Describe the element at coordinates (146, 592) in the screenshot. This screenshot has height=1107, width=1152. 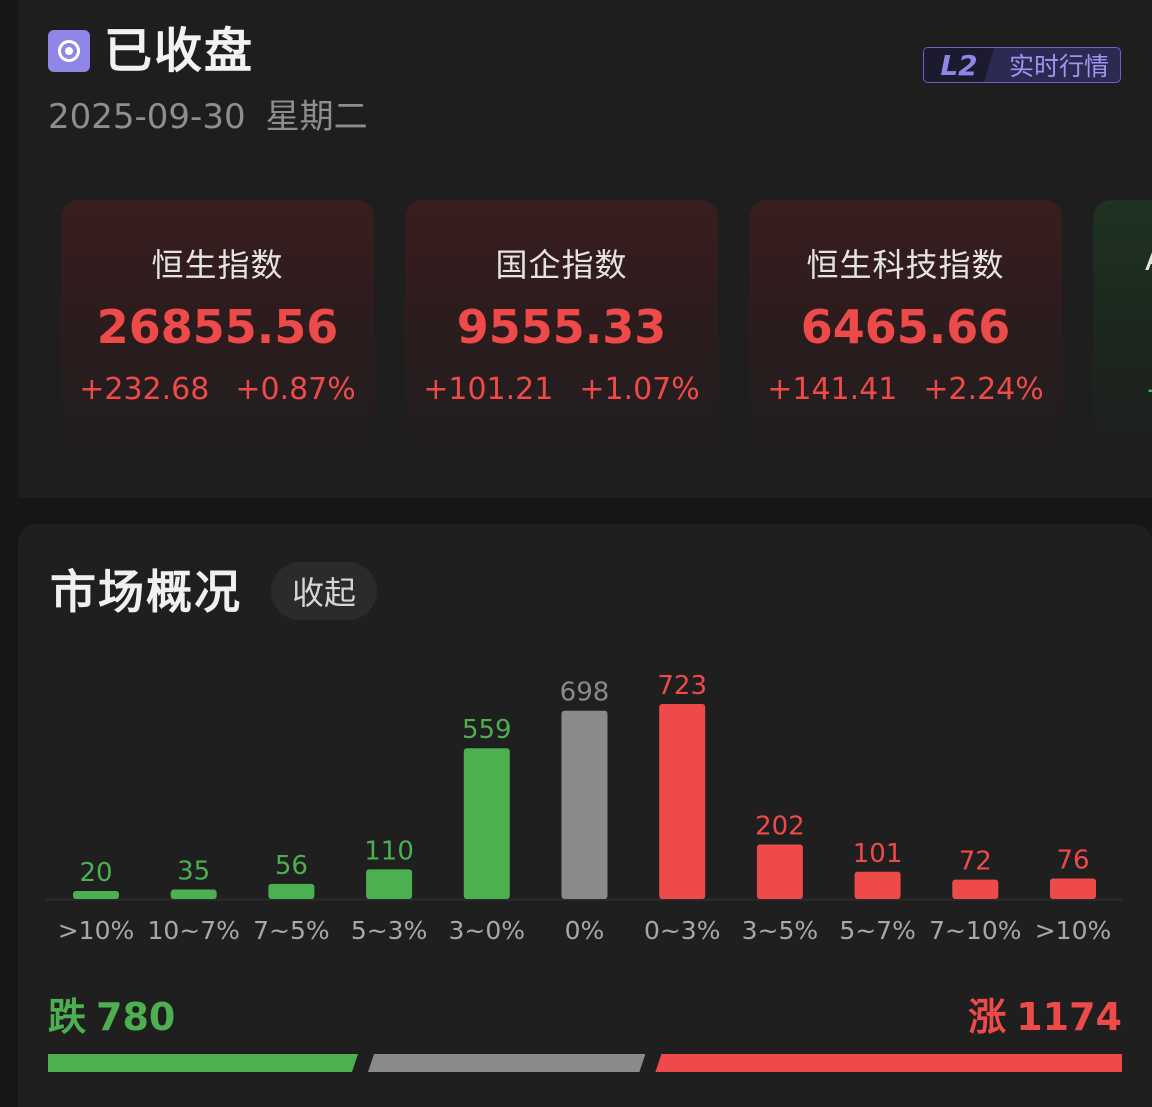
I see `market-overview-title: 市场概况` at that location.